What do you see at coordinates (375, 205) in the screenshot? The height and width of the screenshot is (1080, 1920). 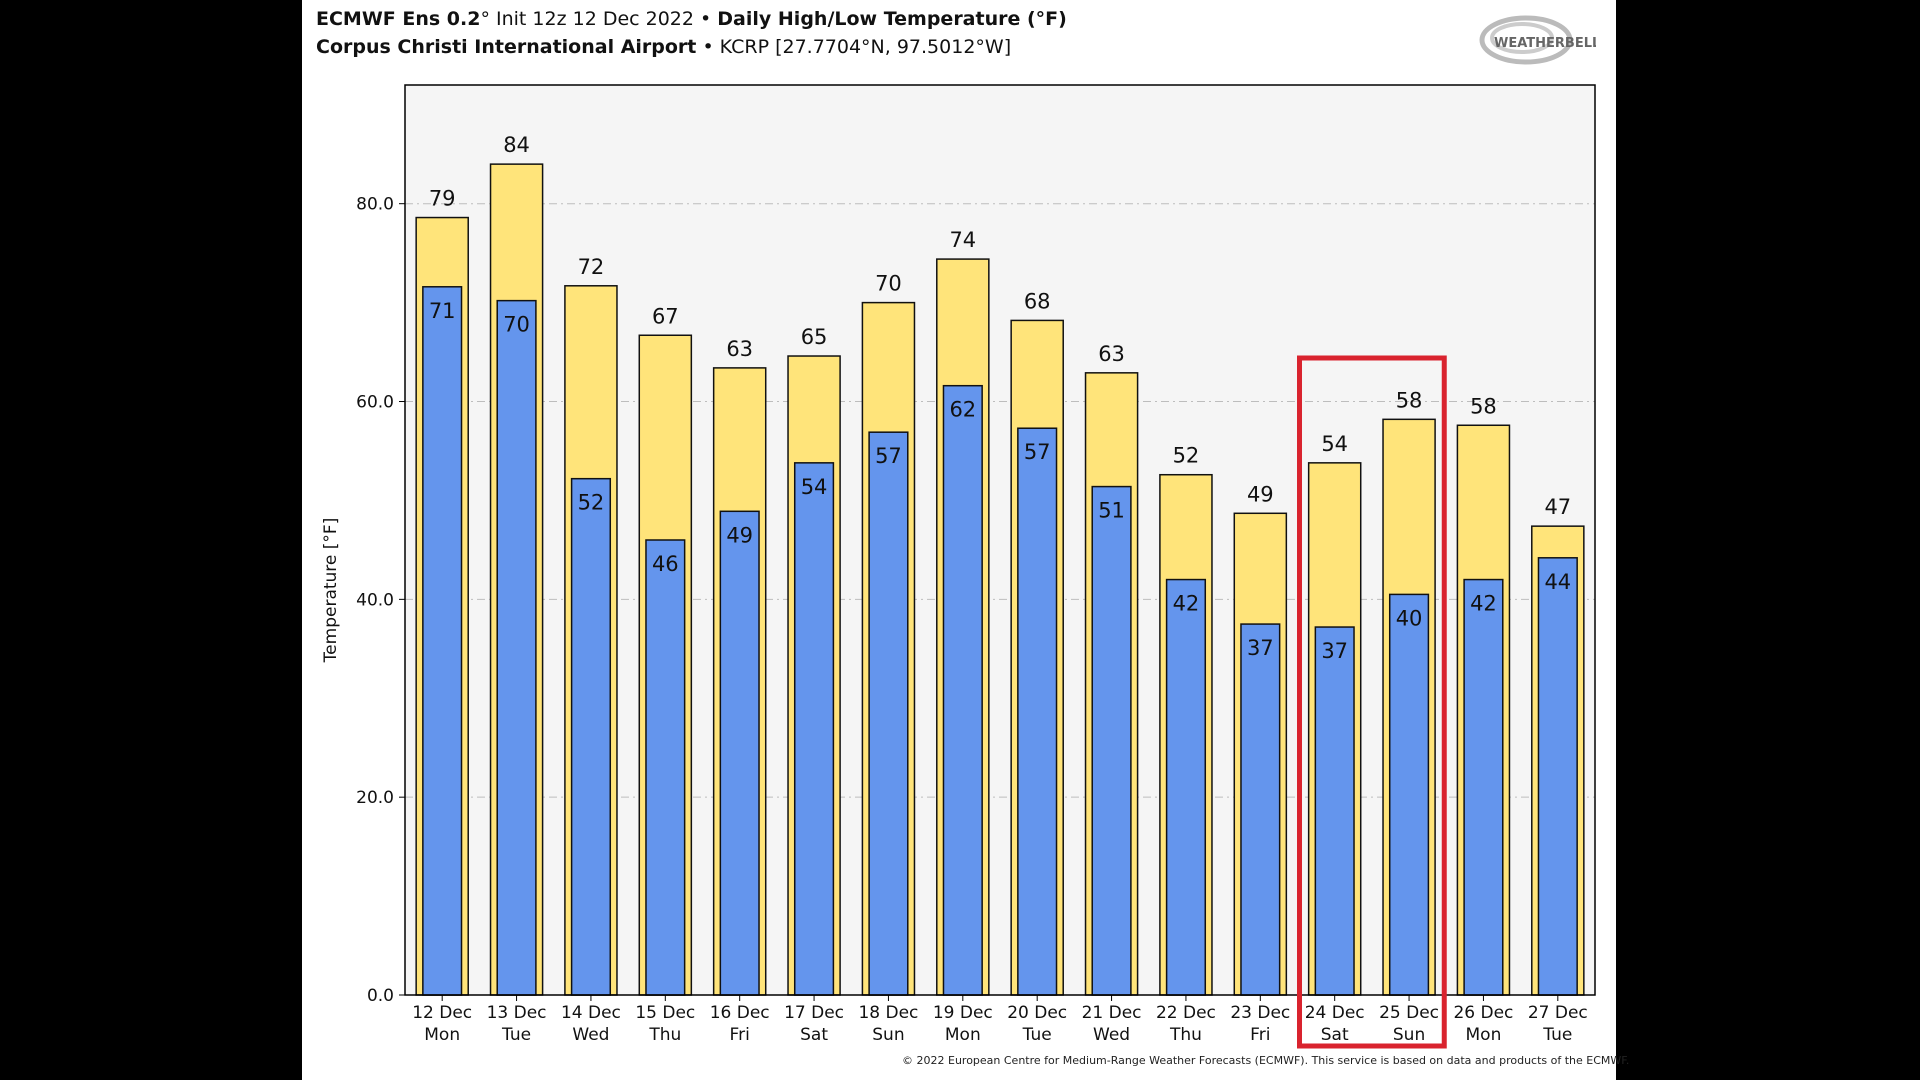 I see `y-tick-label: 80.0` at bounding box center [375, 205].